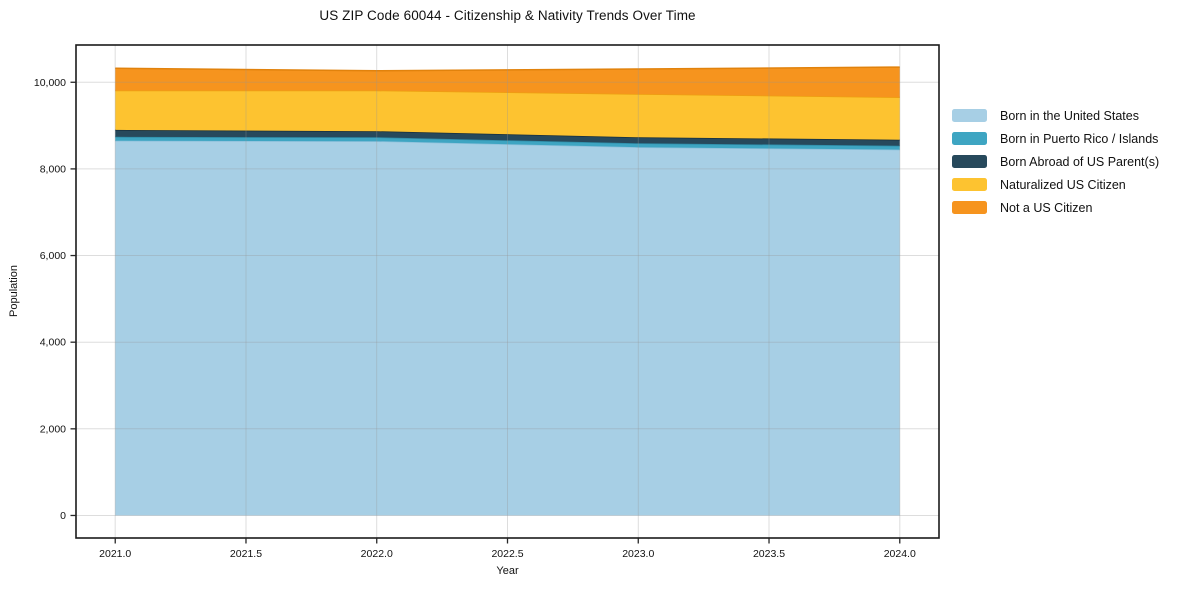 The width and height of the screenshot is (1189, 590). I want to click on legend-item-3: Naturalized US Citizen, so click(1055, 184).